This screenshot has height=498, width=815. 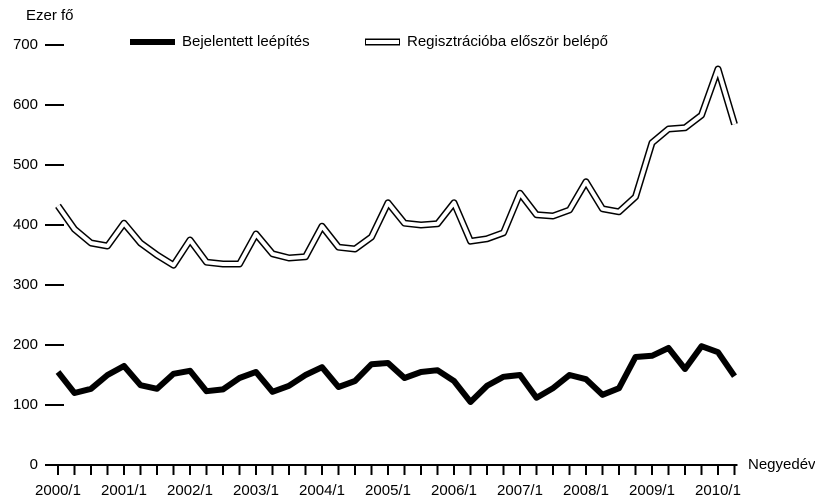 What do you see at coordinates (507, 41) in the screenshot?
I see `legend-label: Regisztrációba először belépő` at bounding box center [507, 41].